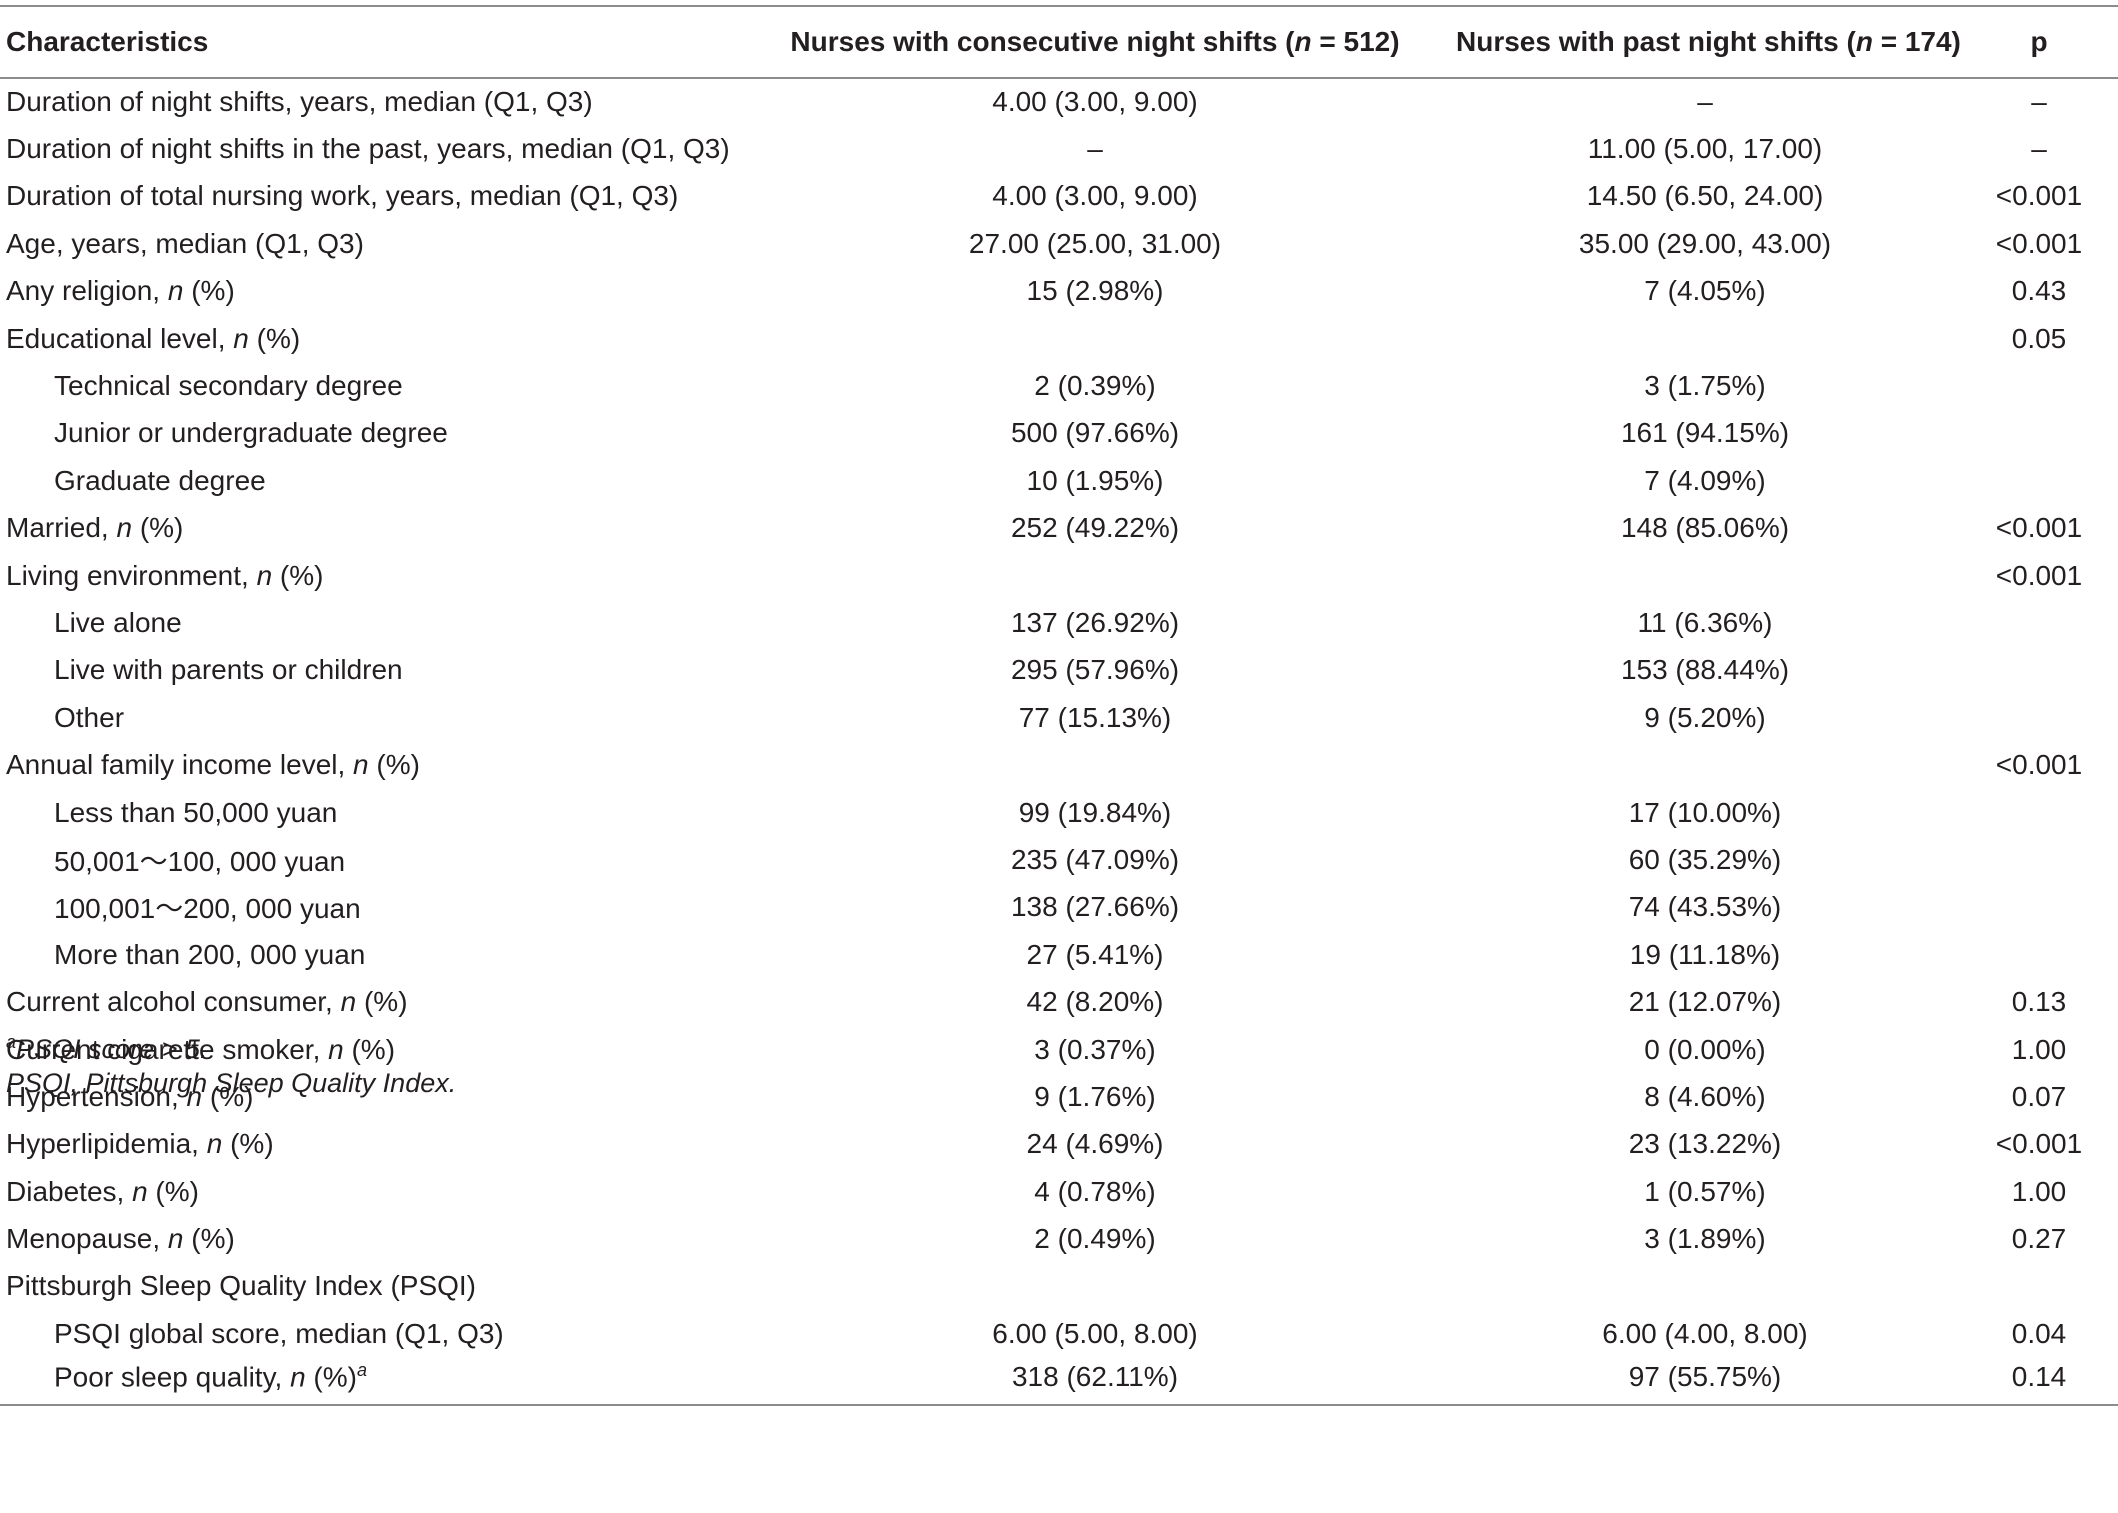  What do you see at coordinates (1705, 480) in the screenshot?
I see `value-past: 7 (4.09%)` at bounding box center [1705, 480].